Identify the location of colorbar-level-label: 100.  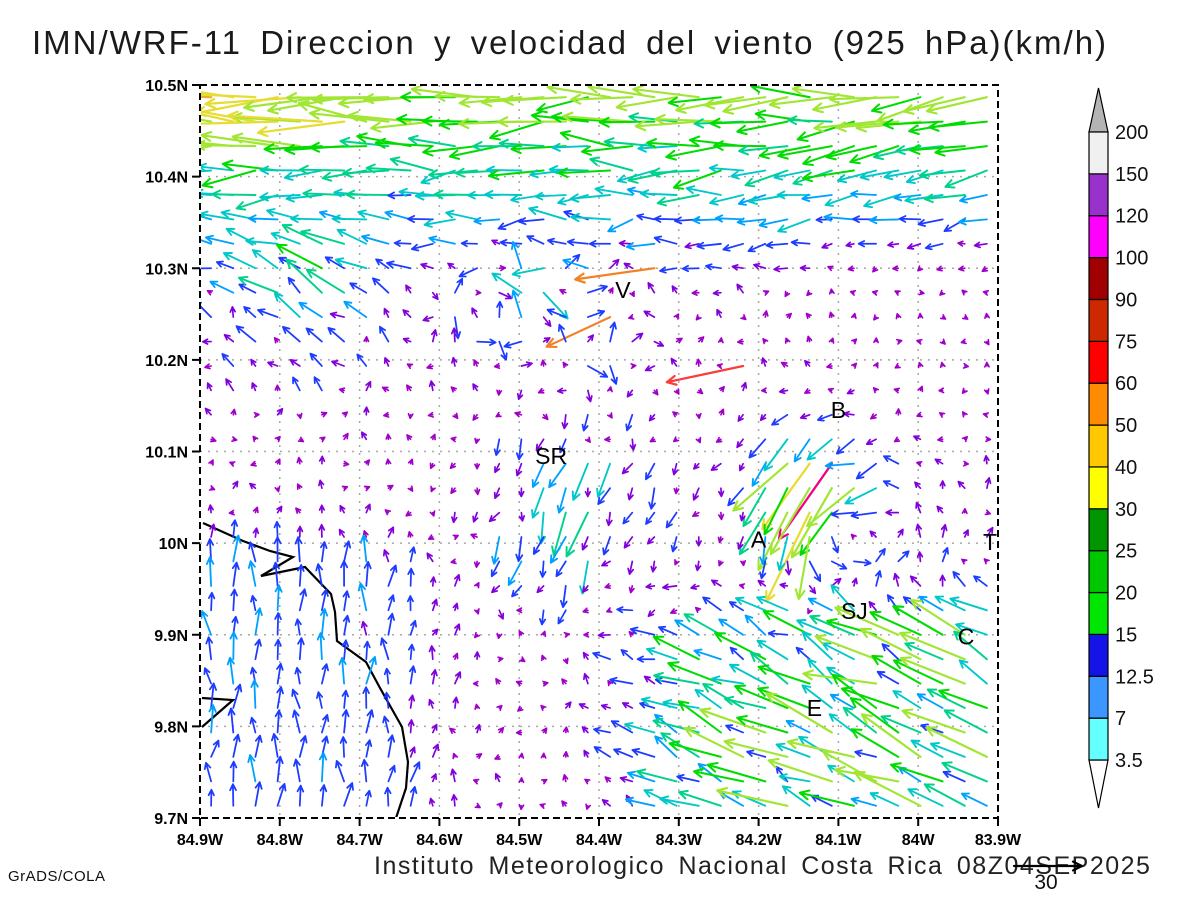
(1131, 259).